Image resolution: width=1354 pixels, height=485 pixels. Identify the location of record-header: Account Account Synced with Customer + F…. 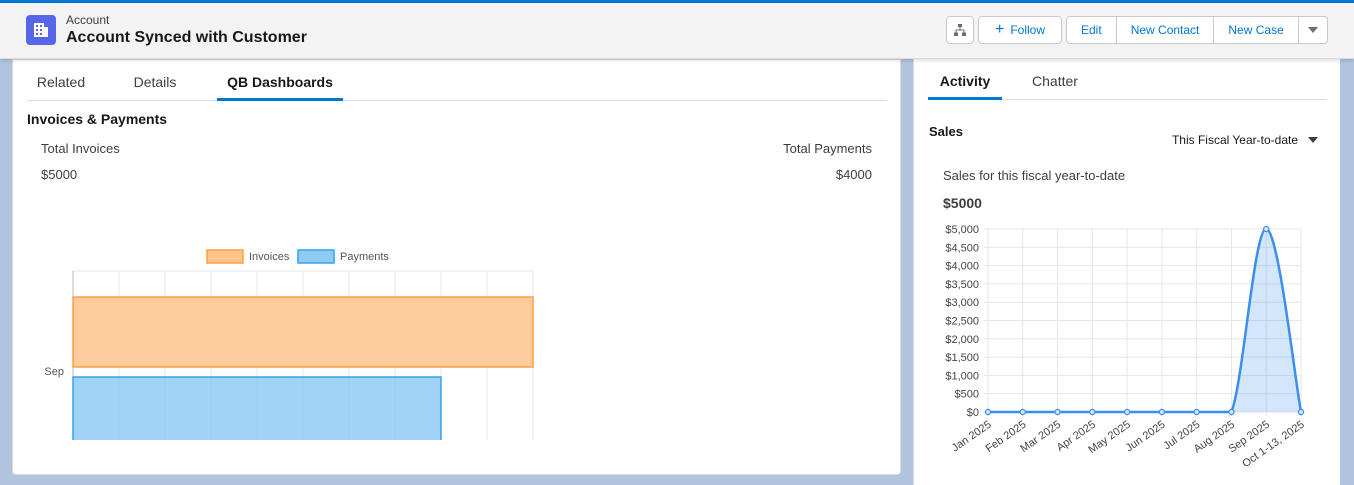
(677, 31).